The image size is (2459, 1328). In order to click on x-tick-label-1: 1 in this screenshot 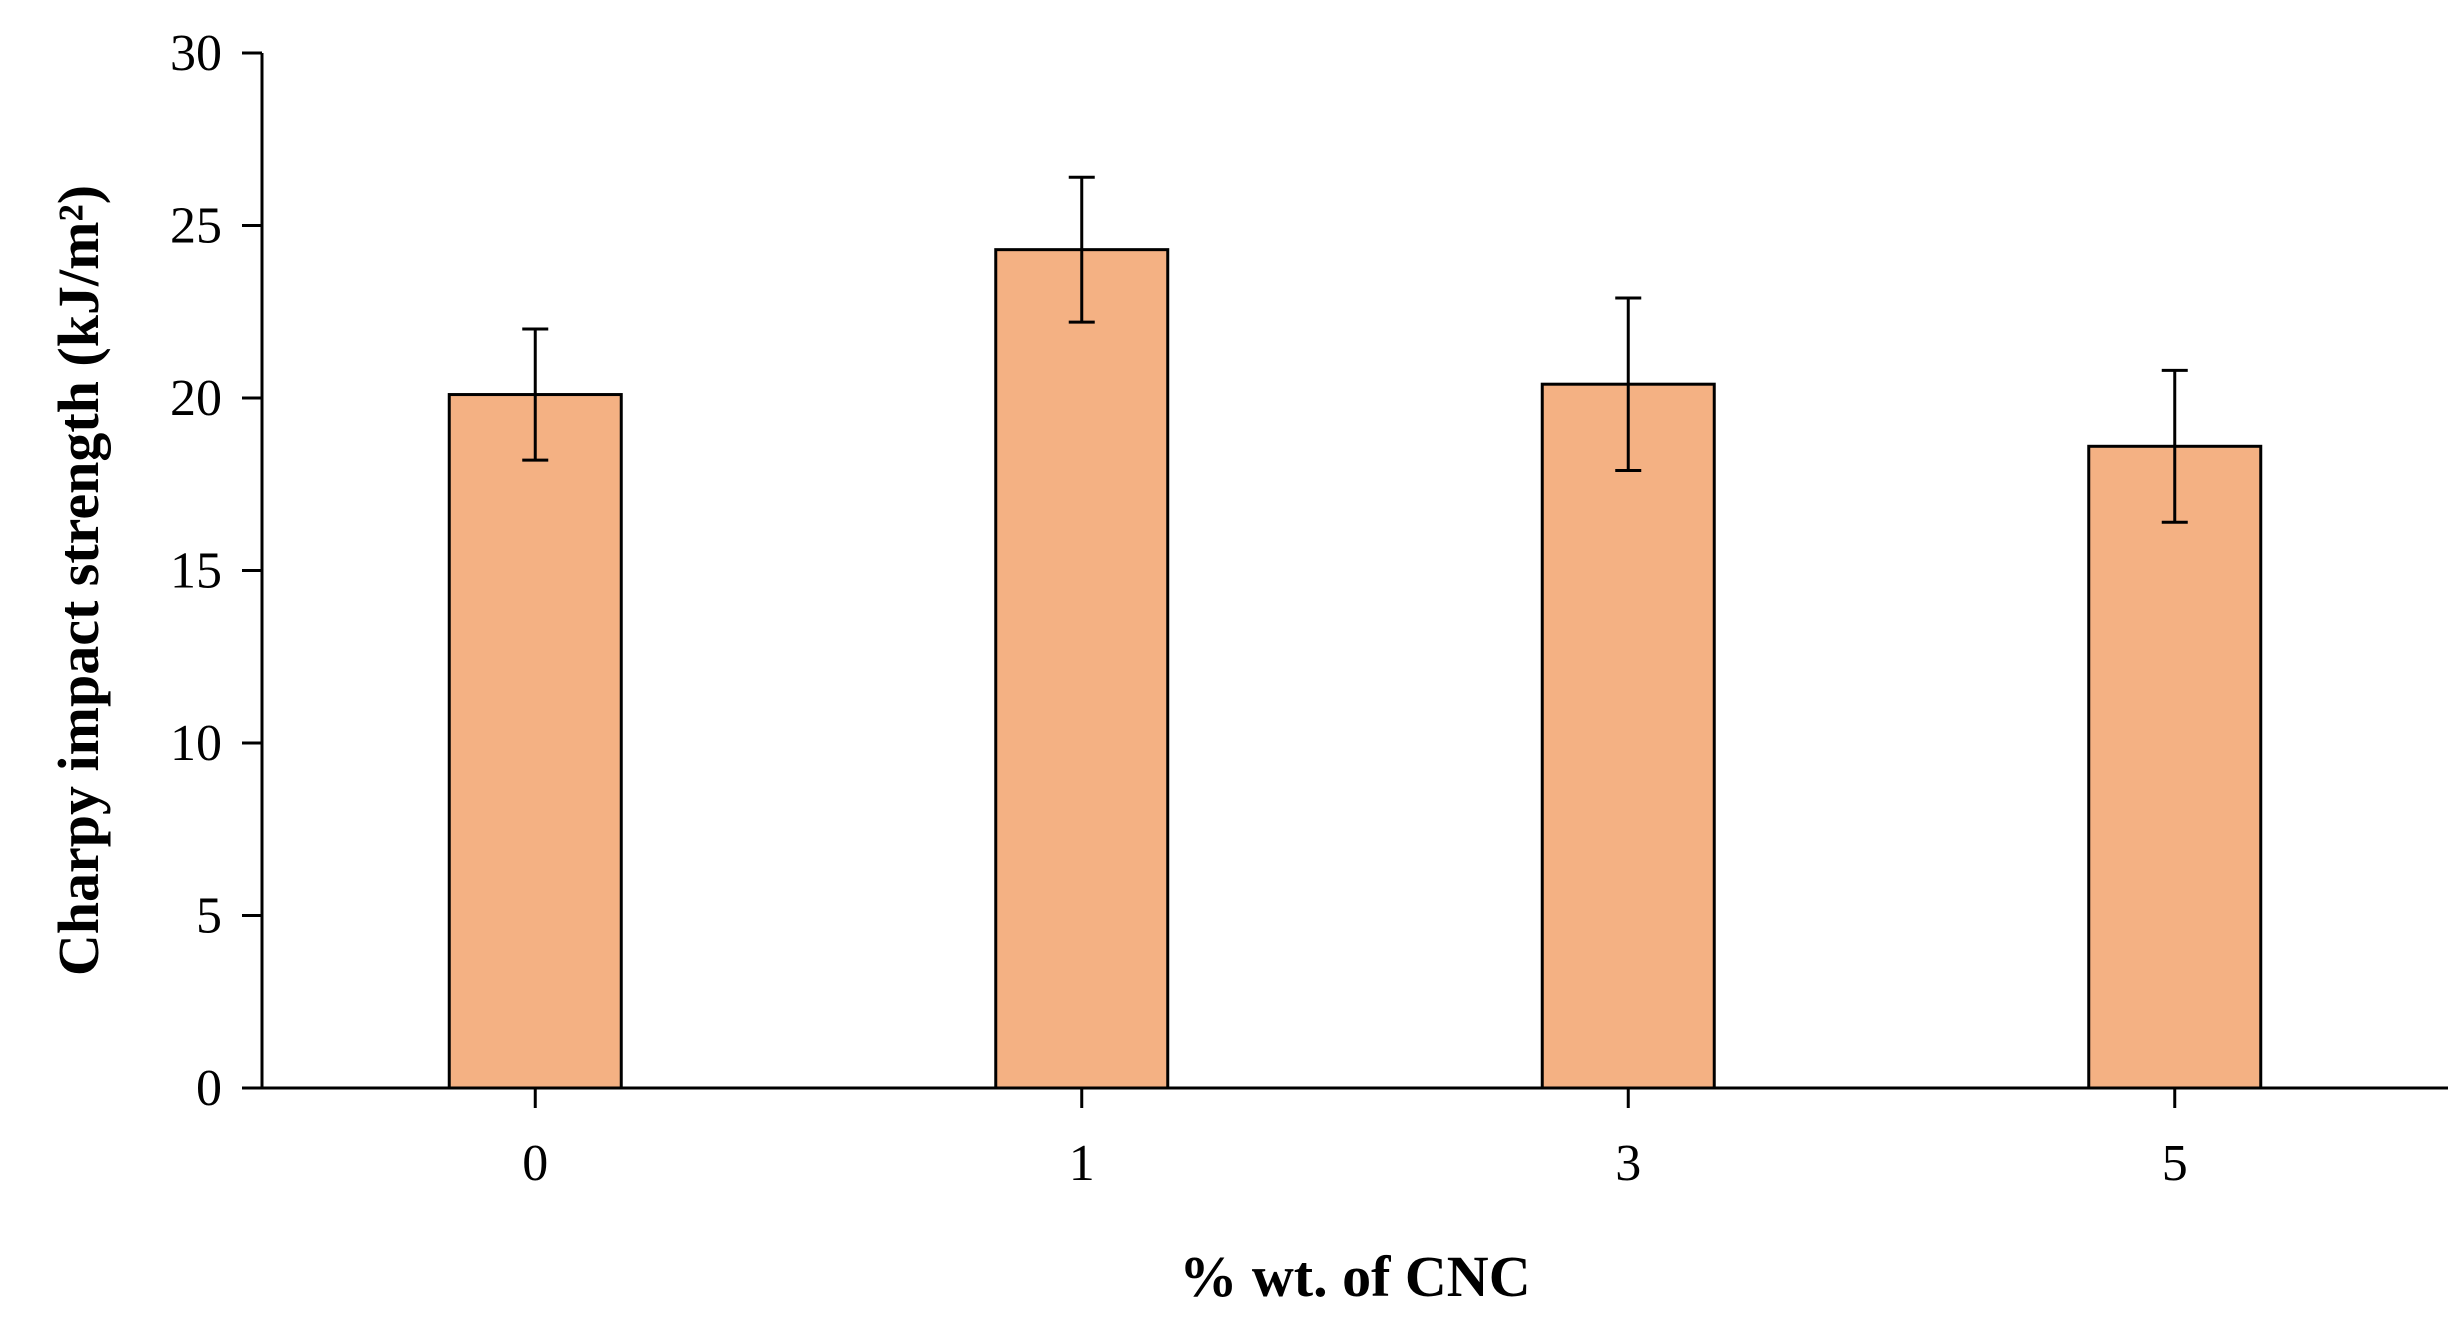, I will do `click(1082, 1163)`.